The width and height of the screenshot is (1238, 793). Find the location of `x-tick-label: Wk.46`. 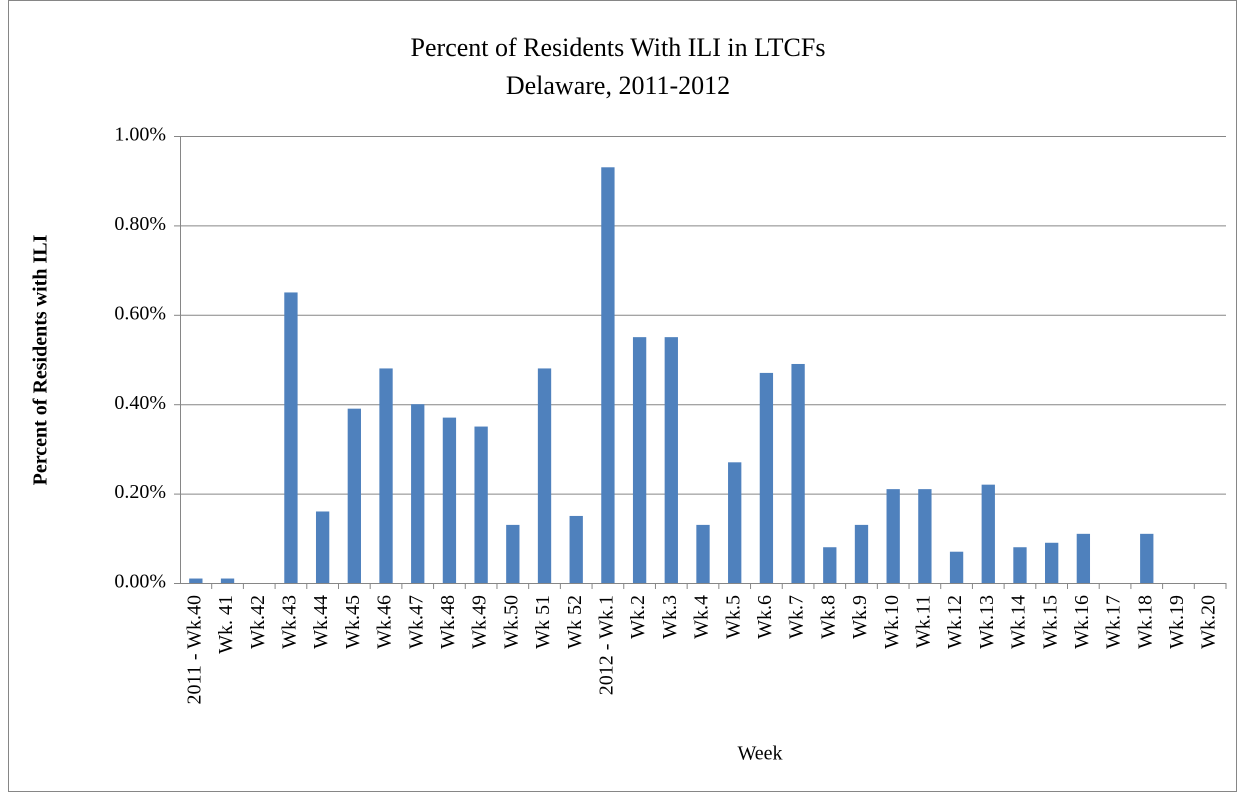

x-tick-label: Wk.46 is located at coordinates (385, 622).